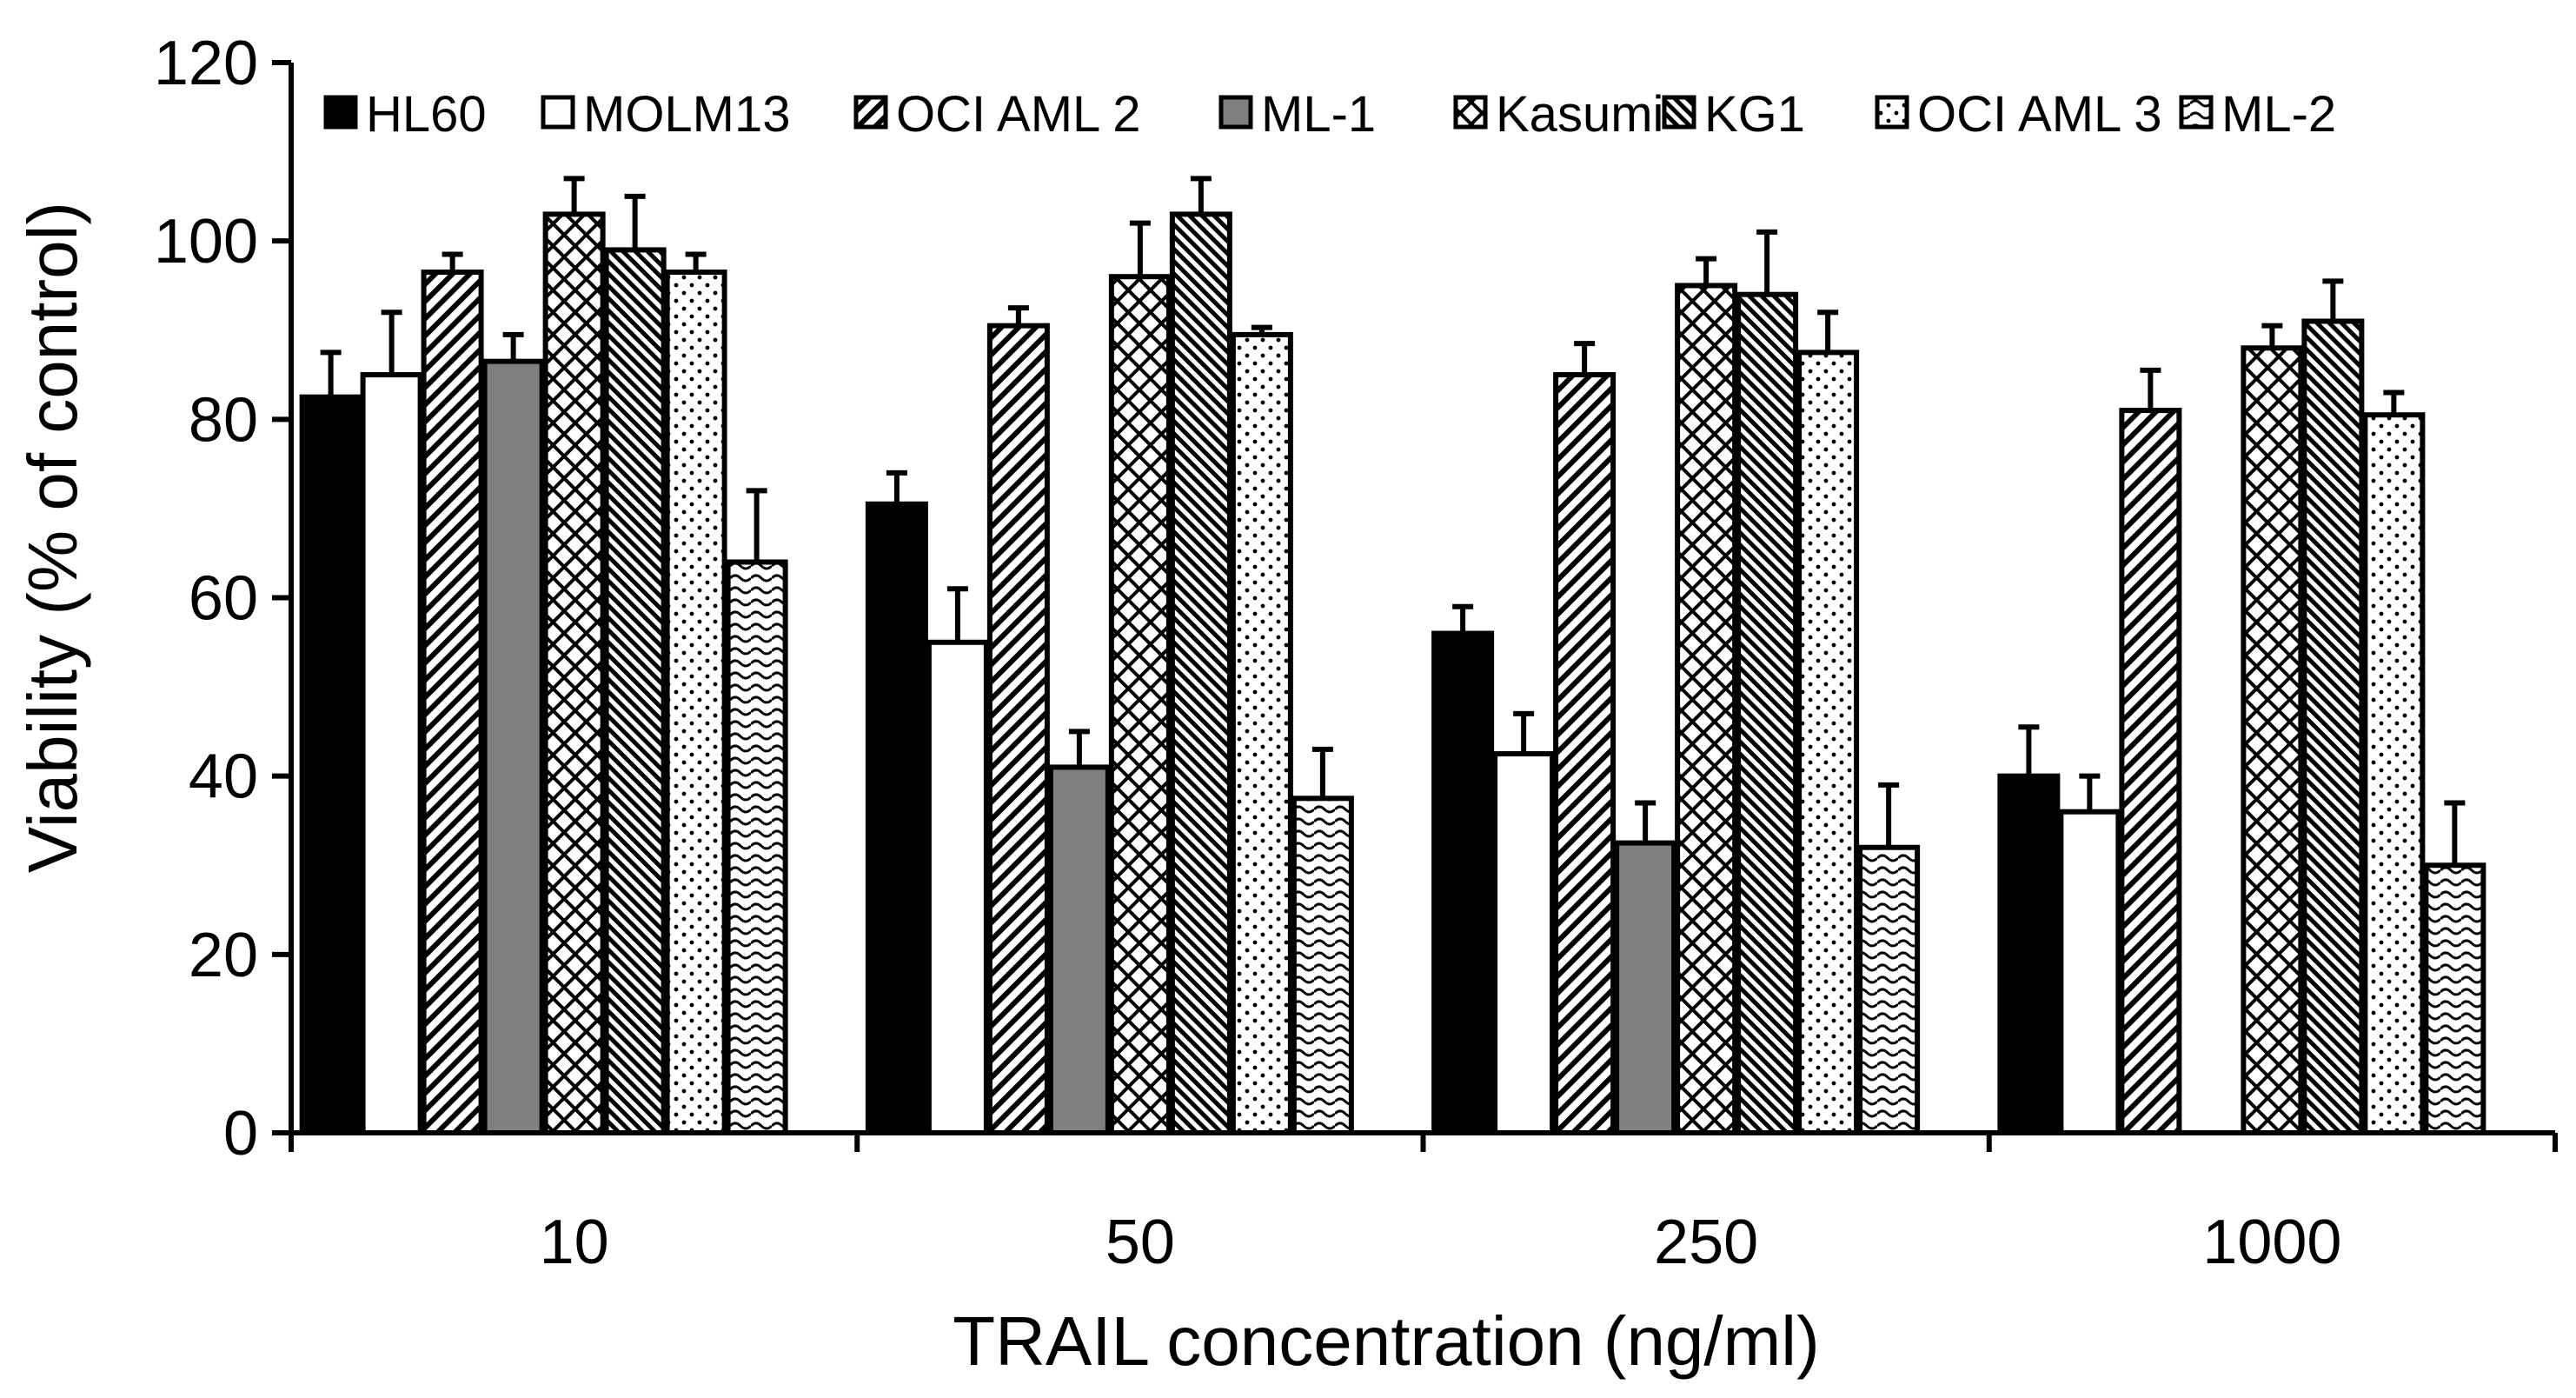  Describe the element at coordinates (2039, 114) in the screenshot. I see `legend-label-oci-aml-3: OCI AML 3` at that location.